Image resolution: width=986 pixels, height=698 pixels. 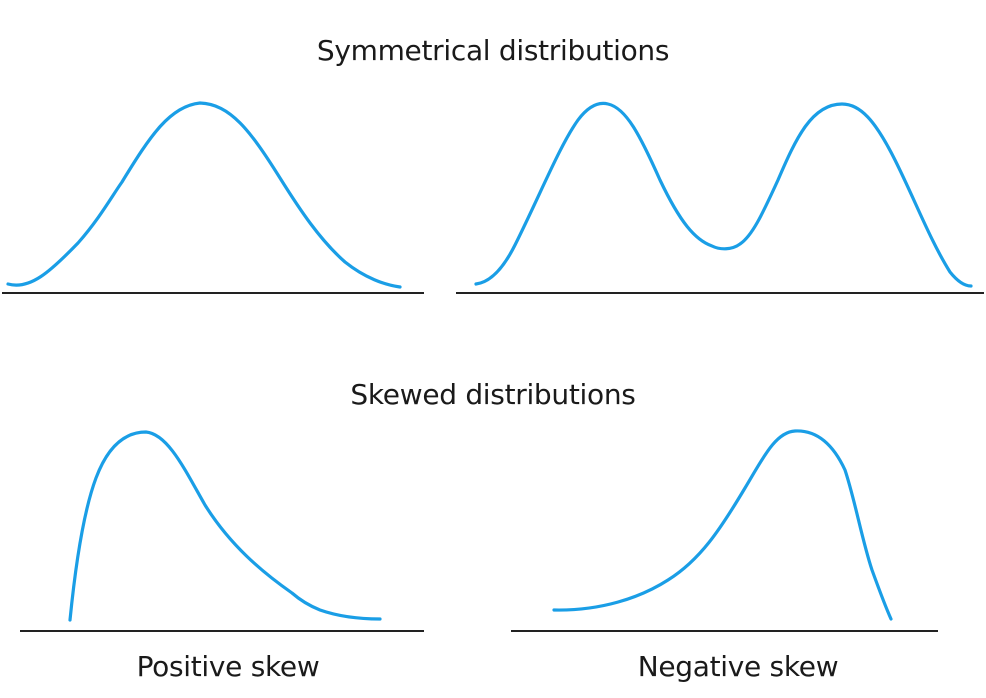 I want to click on negative-skew-label: Negative skew, so click(x=738, y=666).